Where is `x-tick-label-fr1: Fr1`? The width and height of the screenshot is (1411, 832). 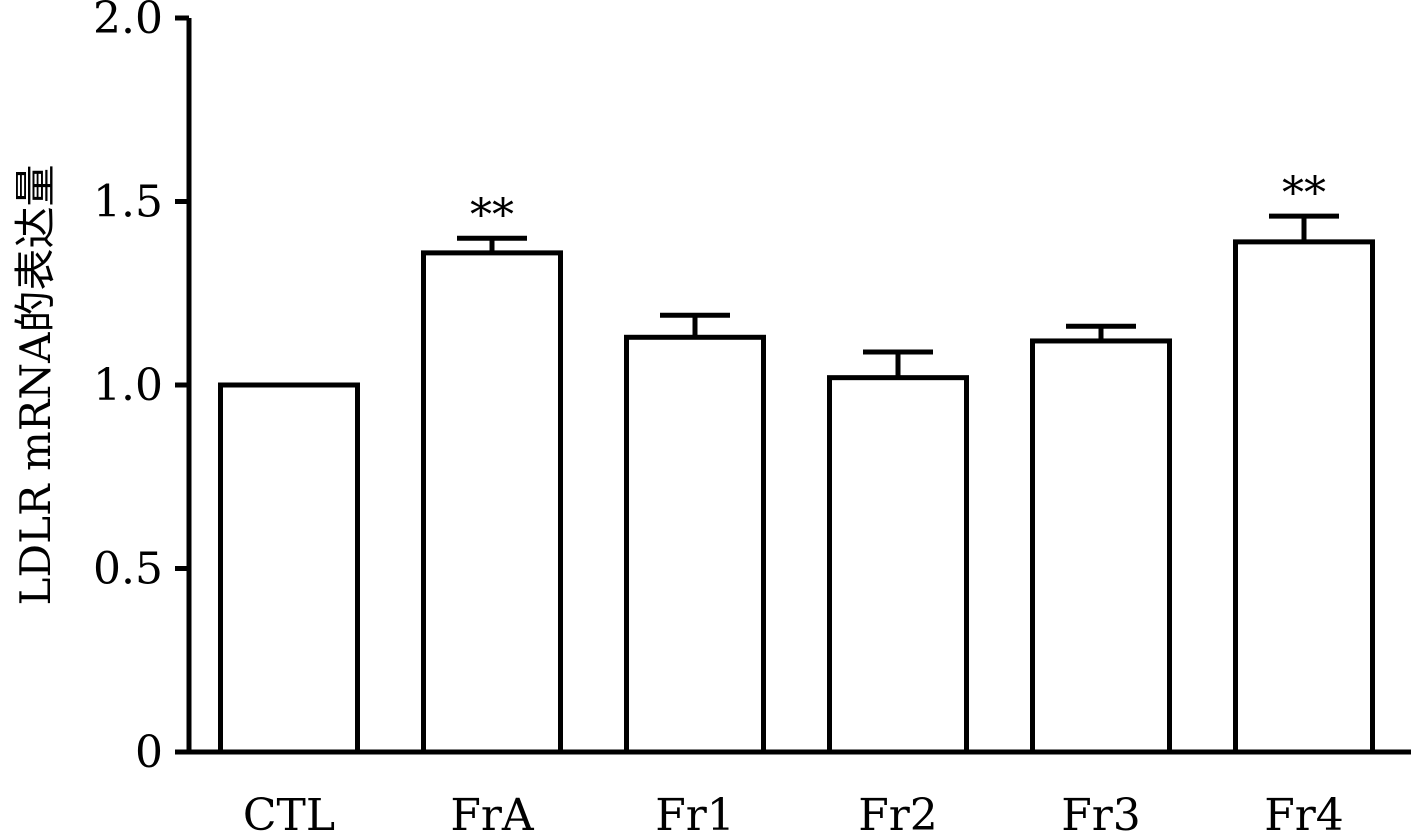
x-tick-label-fr1: Fr1 is located at coordinates (695, 811).